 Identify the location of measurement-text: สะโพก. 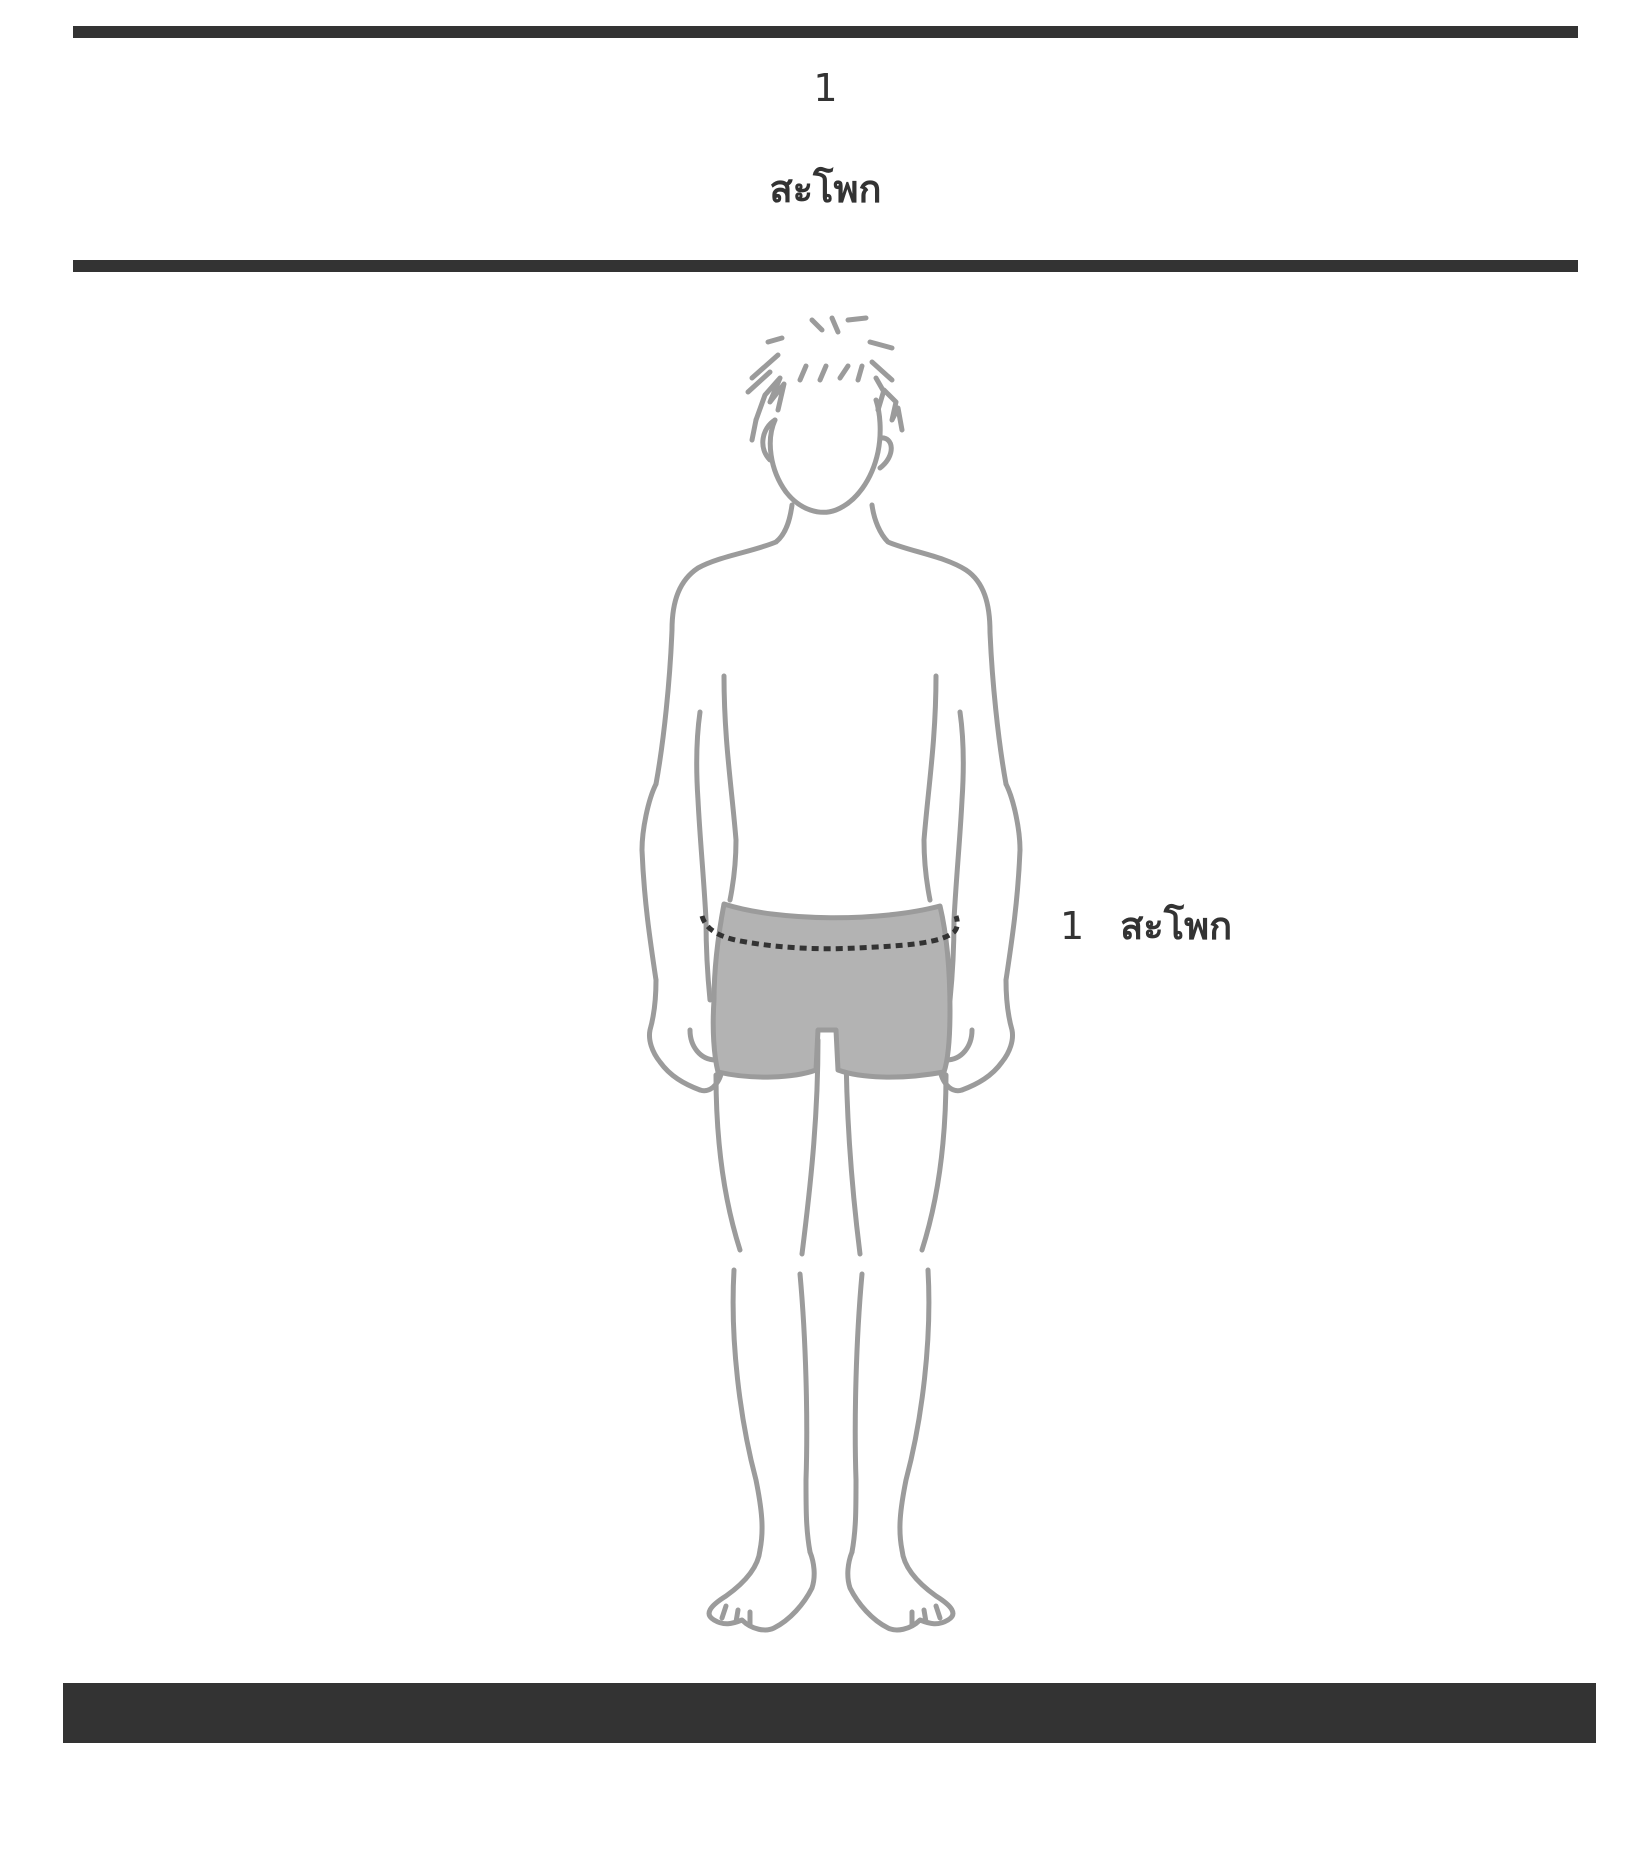
(1176, 926).